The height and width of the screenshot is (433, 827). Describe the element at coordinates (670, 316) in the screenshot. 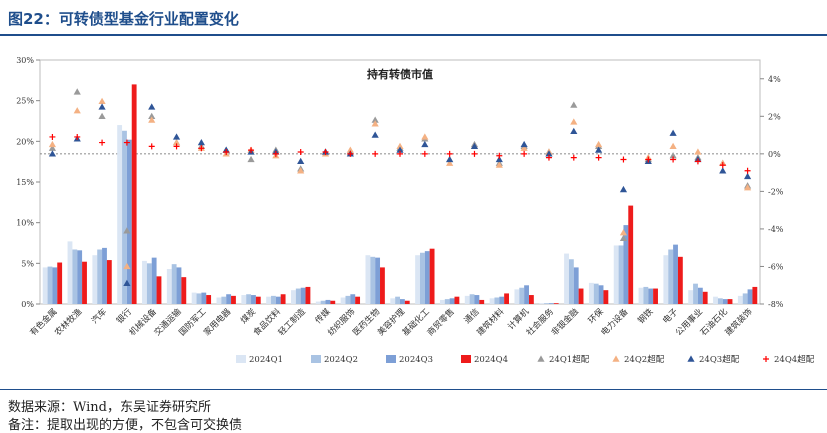

I see `category-label: 电子` at that location.